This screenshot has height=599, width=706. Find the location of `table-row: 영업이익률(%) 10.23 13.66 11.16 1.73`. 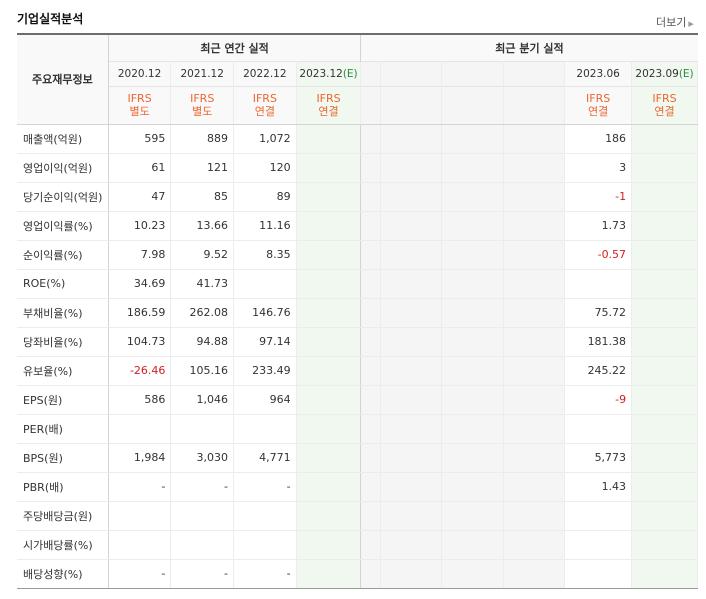

table-row: 영업이익률(%) 10.23 13.66 11.16 1.73 is located at coordinates (357, 225).